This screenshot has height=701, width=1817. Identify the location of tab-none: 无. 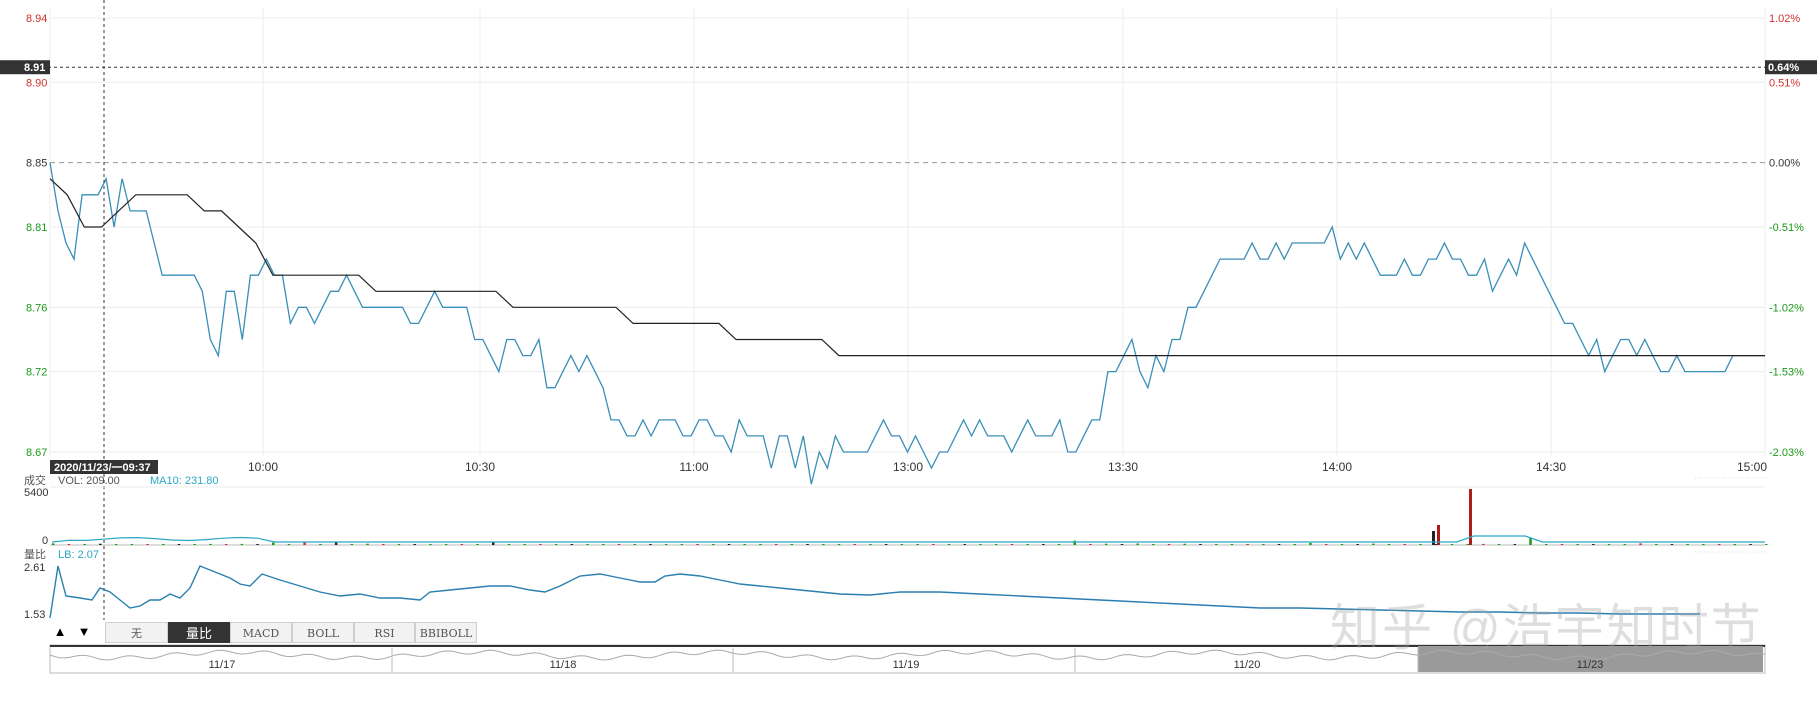
(136, 632).